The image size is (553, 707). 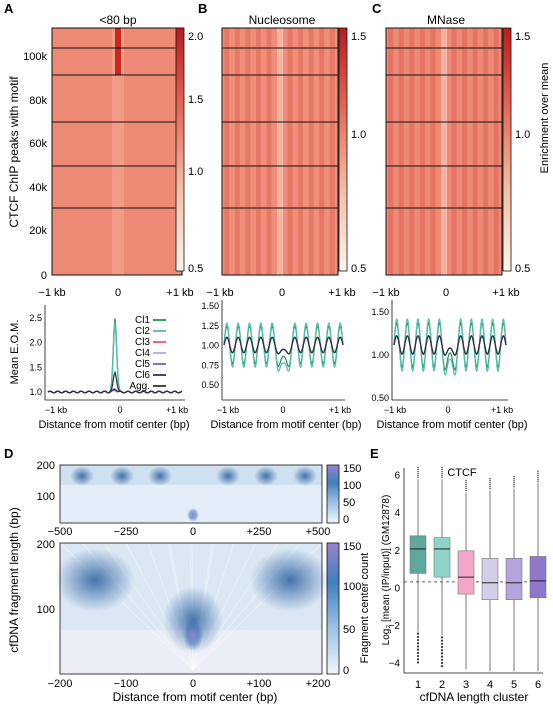 What do you see at coordinates (142, 364) in the screenshot?
I see `legend-label: Cl5` at bounding box center [142, 364].